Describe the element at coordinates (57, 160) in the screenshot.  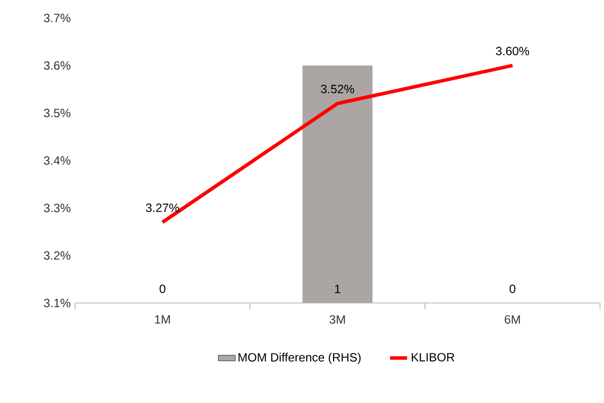
I see `y-tick-label: 3.4%` at that location.